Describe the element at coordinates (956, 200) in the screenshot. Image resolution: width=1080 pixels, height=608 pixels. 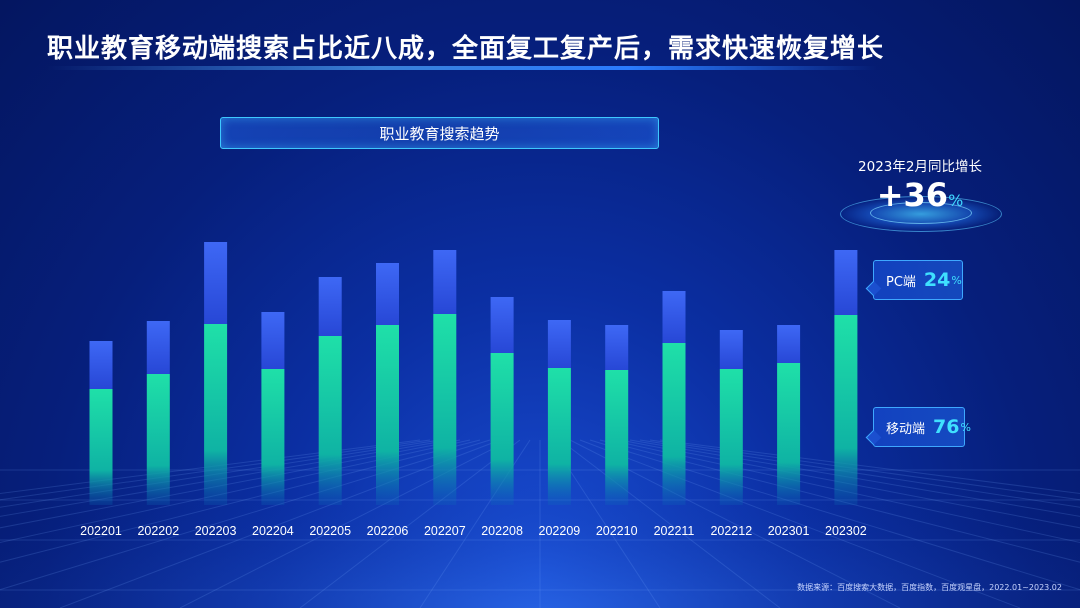
I see `growth-unit: %` at that location.